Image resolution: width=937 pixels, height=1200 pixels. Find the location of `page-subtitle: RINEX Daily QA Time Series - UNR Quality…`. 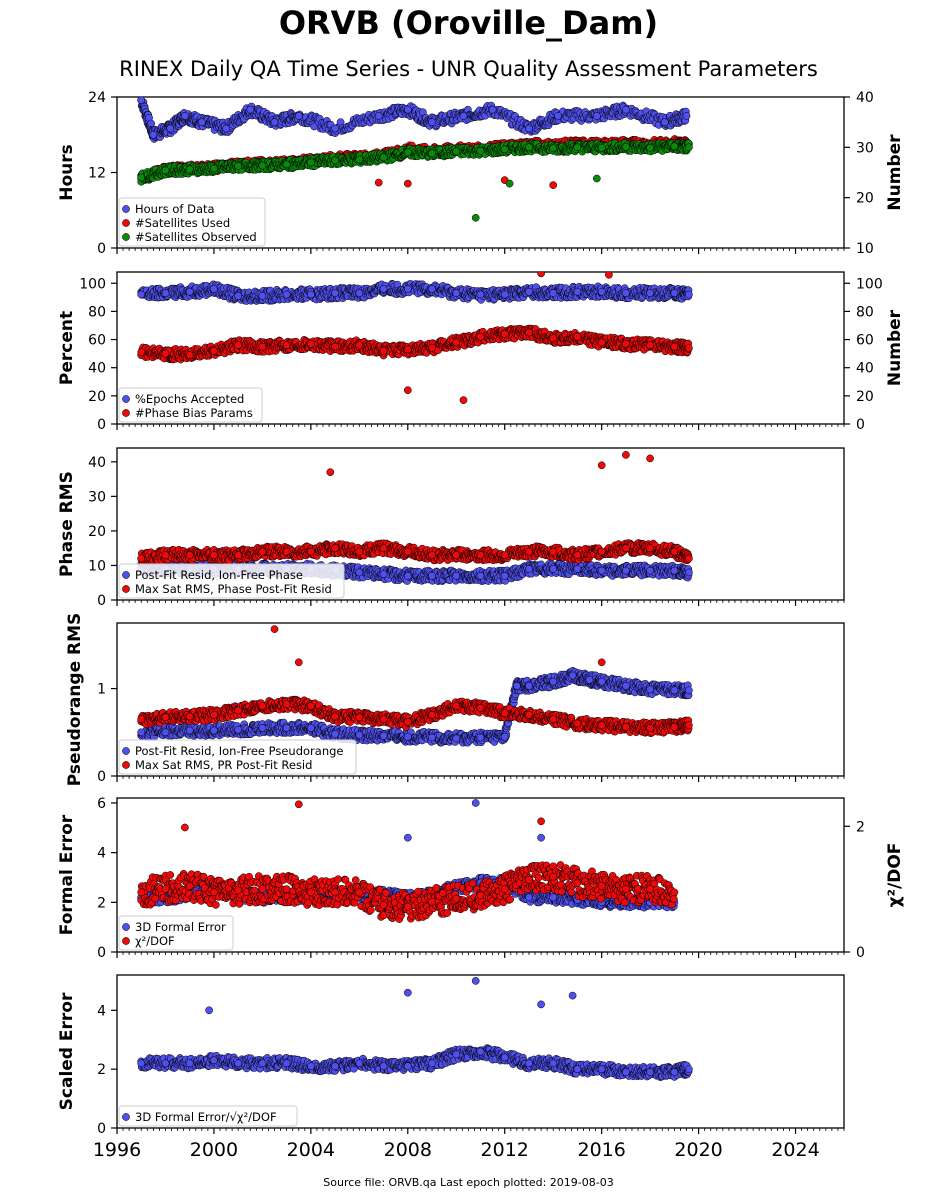

page-subtitle: RINEX Daily QA Time Series - UNR Quality… is located at coordinates (468, 69).